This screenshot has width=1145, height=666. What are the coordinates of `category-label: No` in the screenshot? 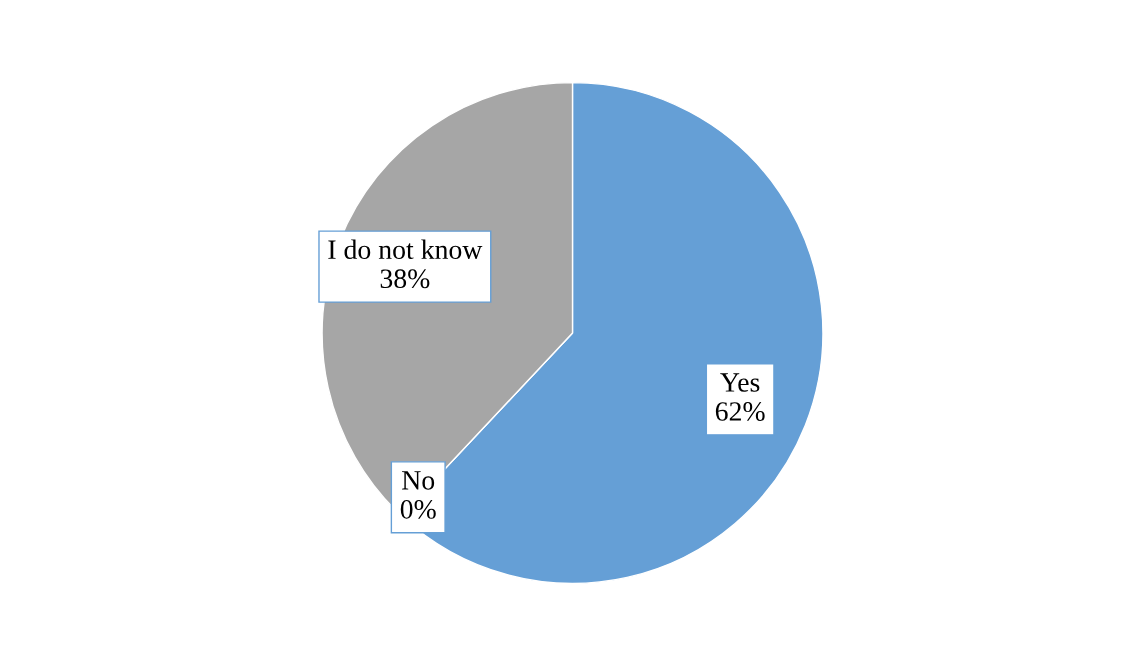 It's located at (418, 480).